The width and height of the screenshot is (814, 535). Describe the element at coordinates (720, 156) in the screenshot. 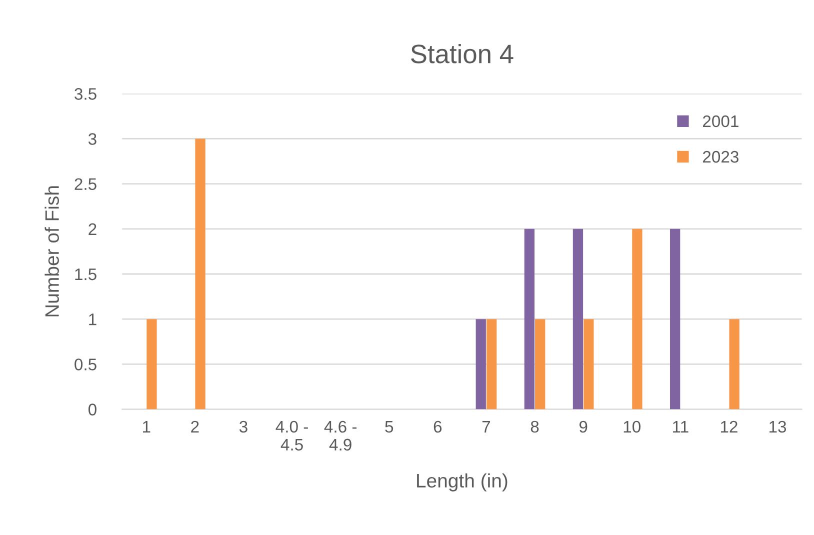

I see `legend-label: 2023` at that location.